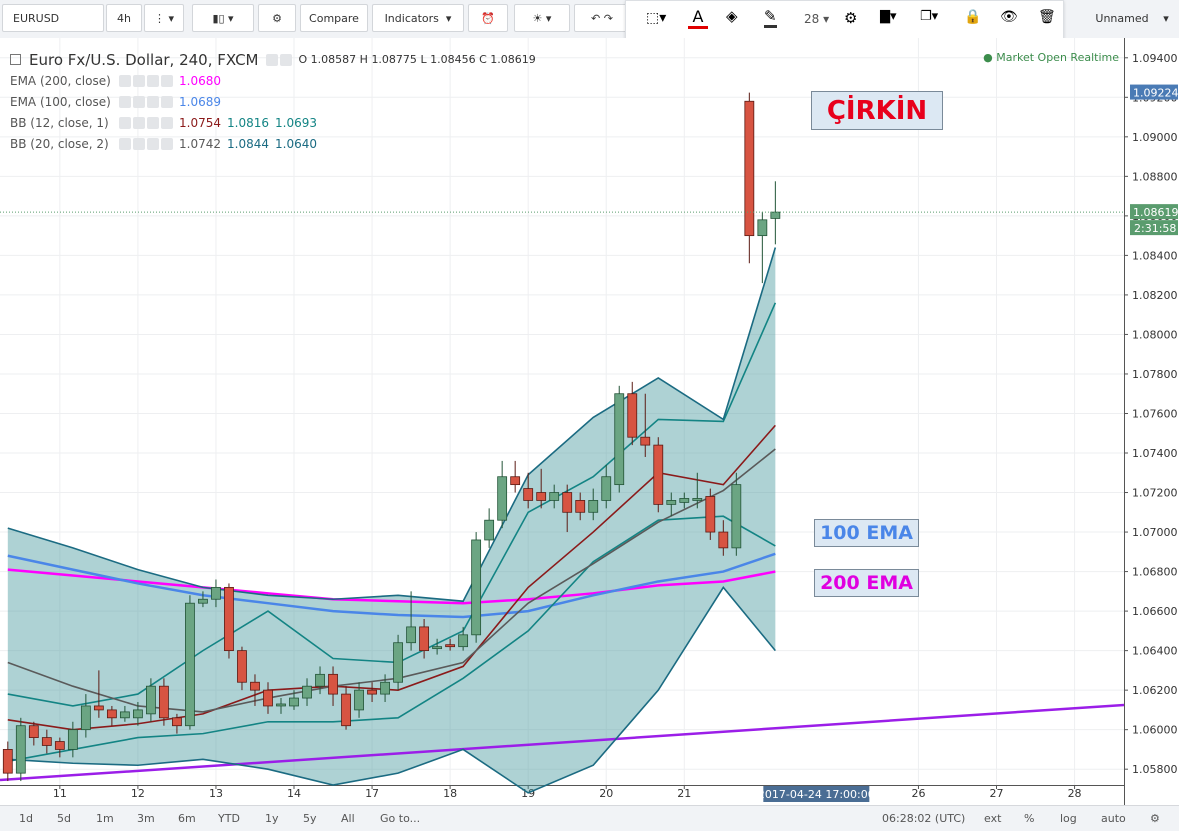 This screenshot has height=831, width=1179. What do you see at coordinates (26, 818) in the screenshot?
I see `range-button: 1d` at bounding box center [26, 818].